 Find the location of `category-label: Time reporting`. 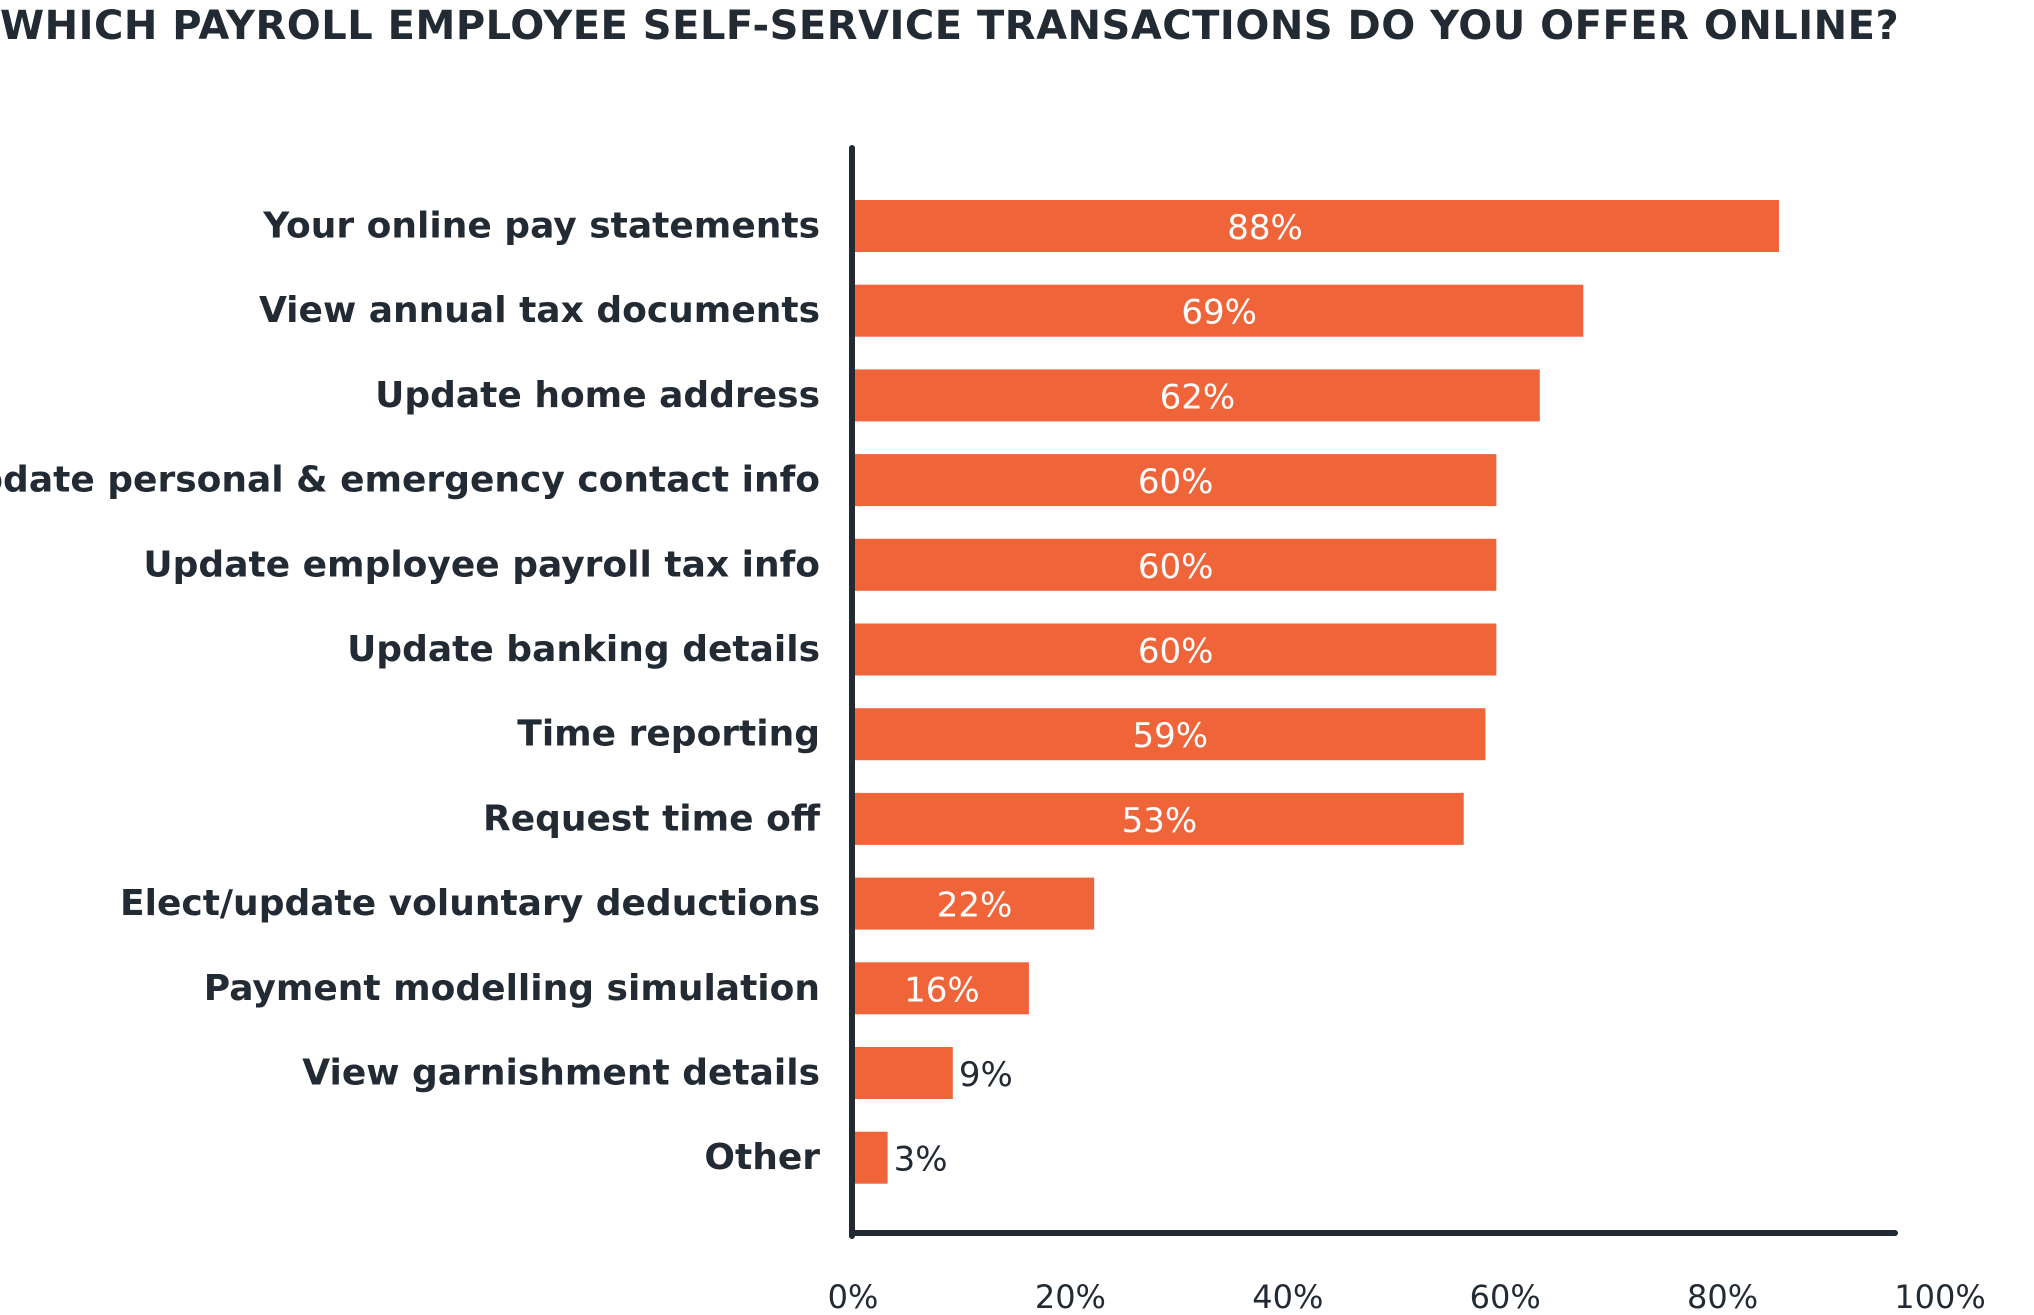

category-label: Time reporting is located at coordinates (668, 734).